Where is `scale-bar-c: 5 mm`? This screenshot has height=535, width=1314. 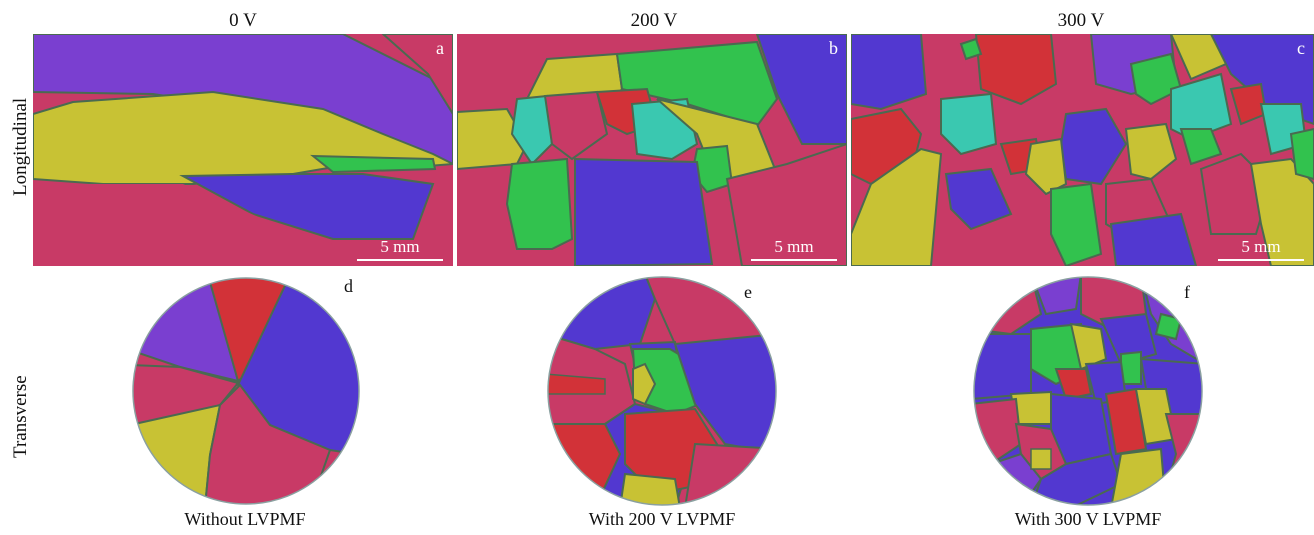
scale-bar-c: 5 mm is located at coordinates (1261, 249).